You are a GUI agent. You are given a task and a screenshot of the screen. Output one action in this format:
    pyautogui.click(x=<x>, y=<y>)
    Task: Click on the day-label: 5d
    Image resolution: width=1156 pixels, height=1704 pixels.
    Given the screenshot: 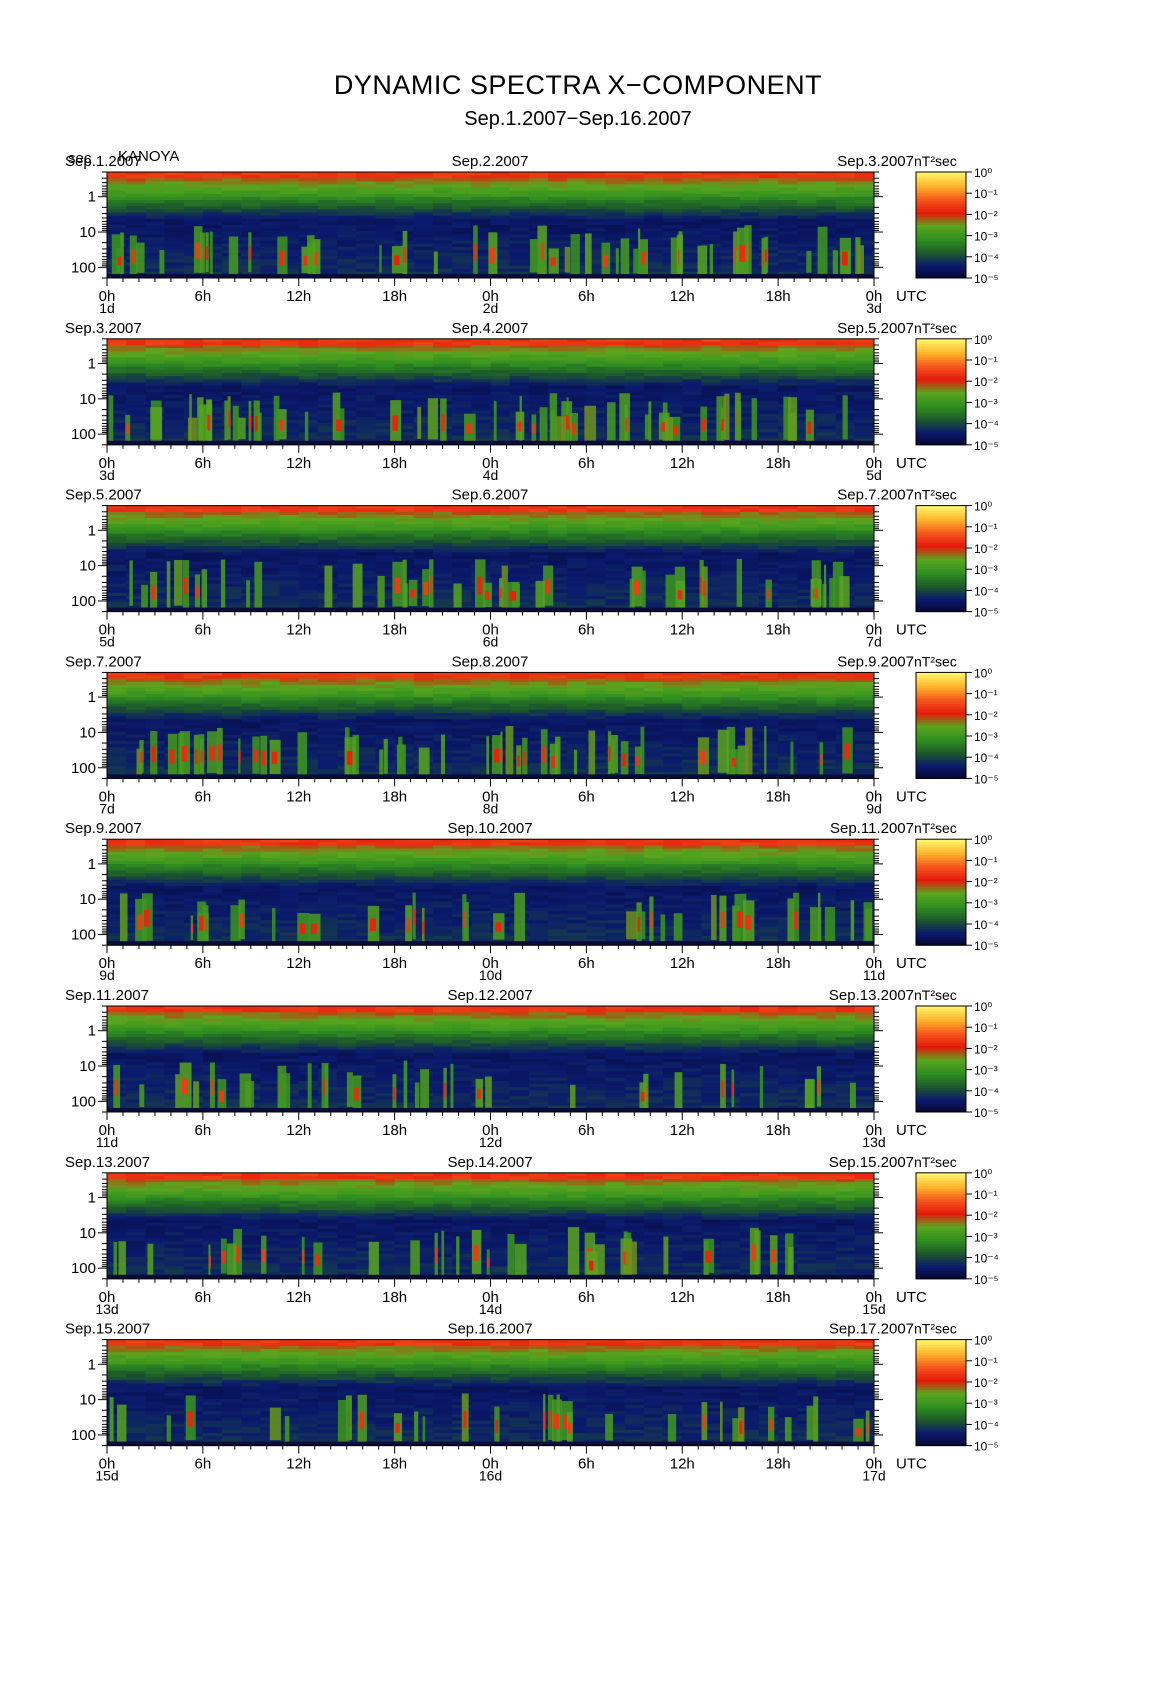 What is the action you would take?
    pyautogui.click(x=874, y=475)
    